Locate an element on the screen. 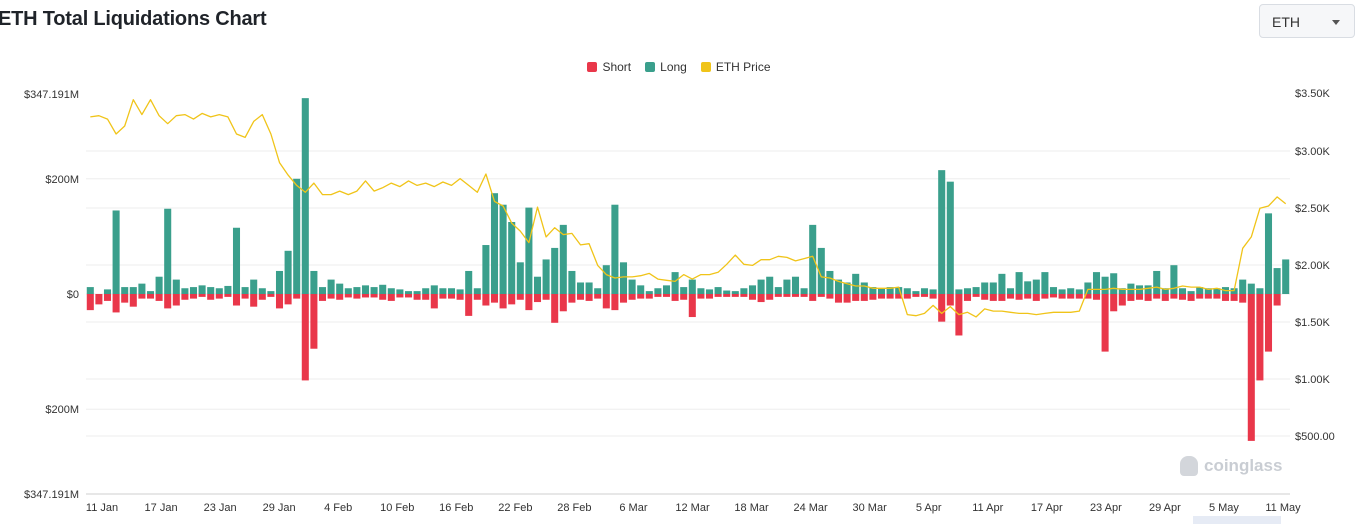 This screenshot has width=1358, height=524. chart-title: ETH Total Liquidations Chart is located at coordinates (133, 19).